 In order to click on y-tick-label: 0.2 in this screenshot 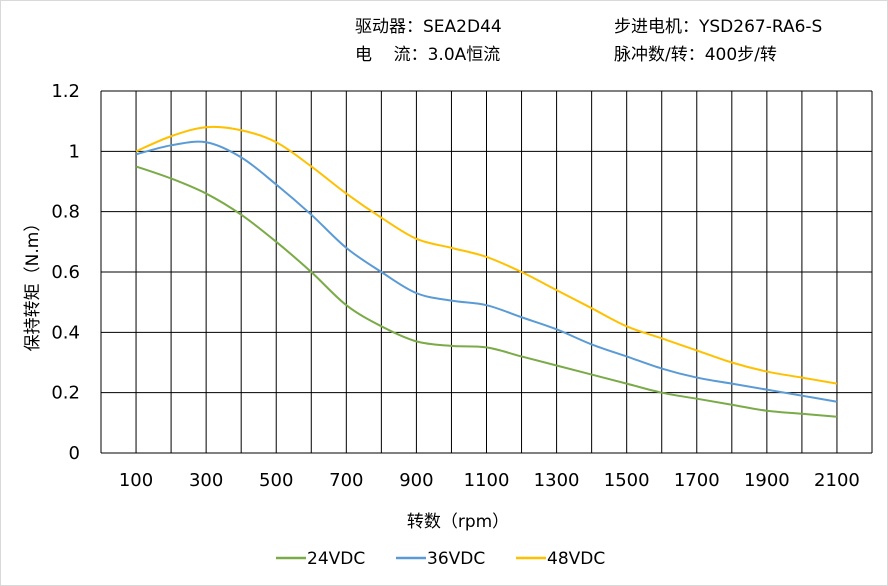, I will do `click(65, 393)`.